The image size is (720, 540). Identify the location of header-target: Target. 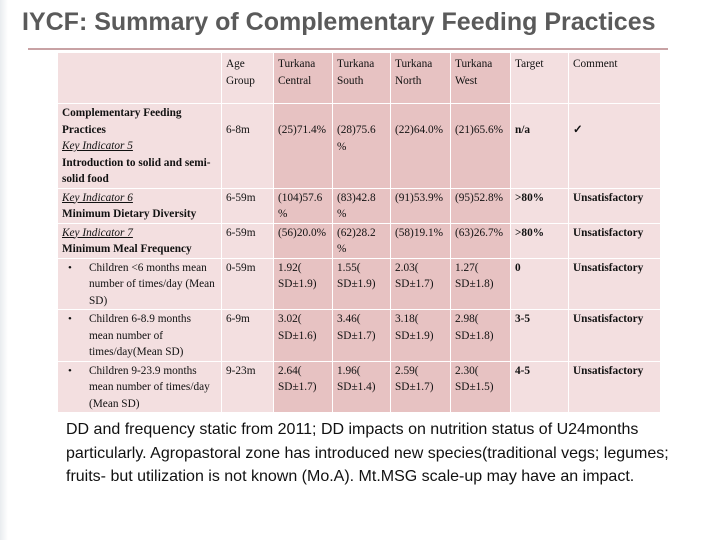
(539, 78).